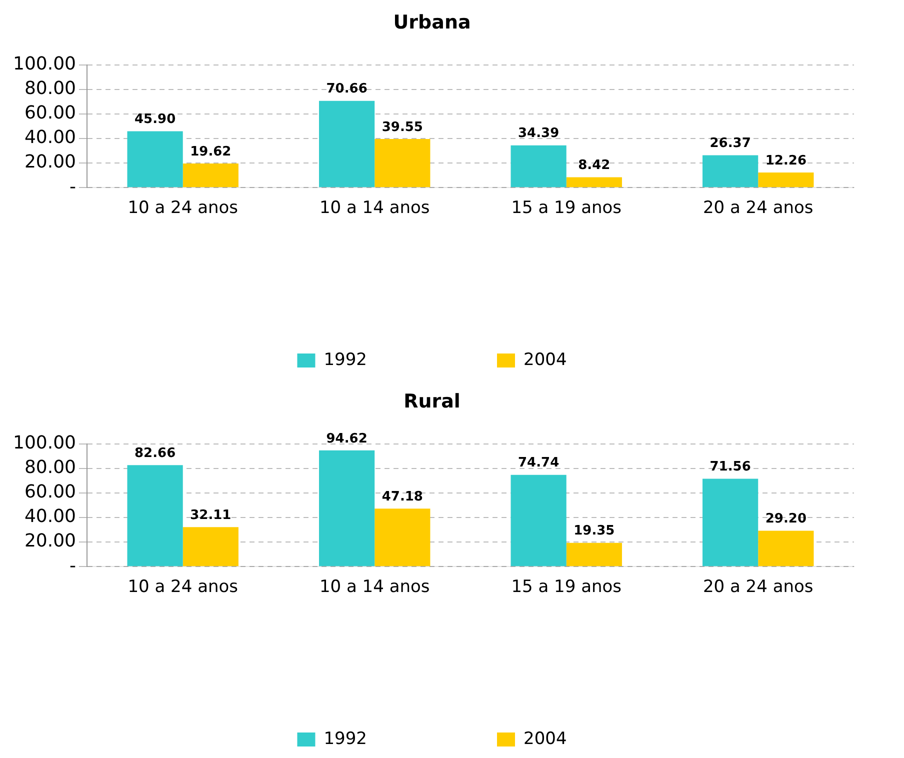 Image resolution: width=904 pixels, height=758 pixels. I want to click on data-label: 19.62, so click(211, 152).